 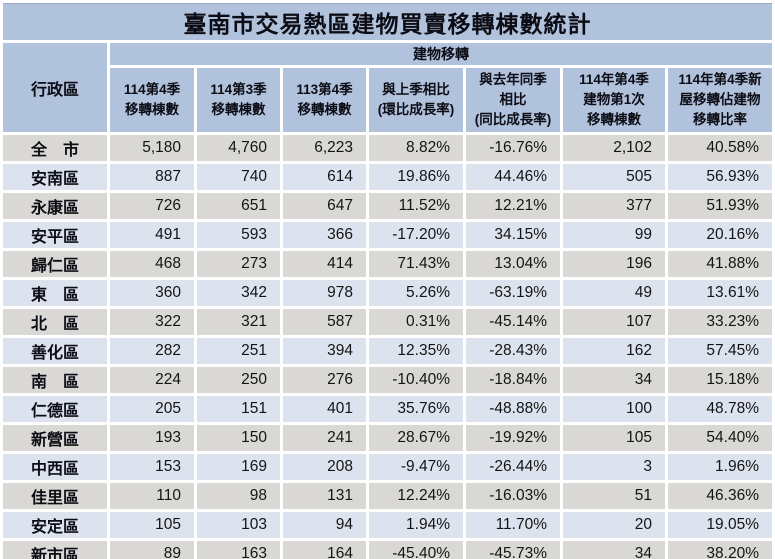 What do you see at coordinates (720, 177) in the screenshot?
I see `value-cell-col7: 56.93%` at bounding box center [720, 177].